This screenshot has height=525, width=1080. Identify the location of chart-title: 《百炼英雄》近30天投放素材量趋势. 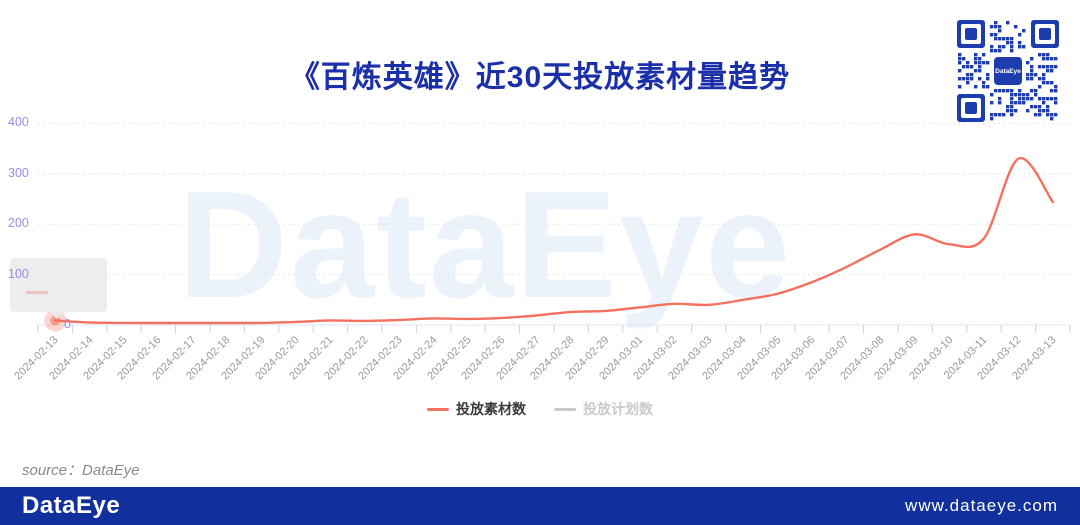
(540, 77).